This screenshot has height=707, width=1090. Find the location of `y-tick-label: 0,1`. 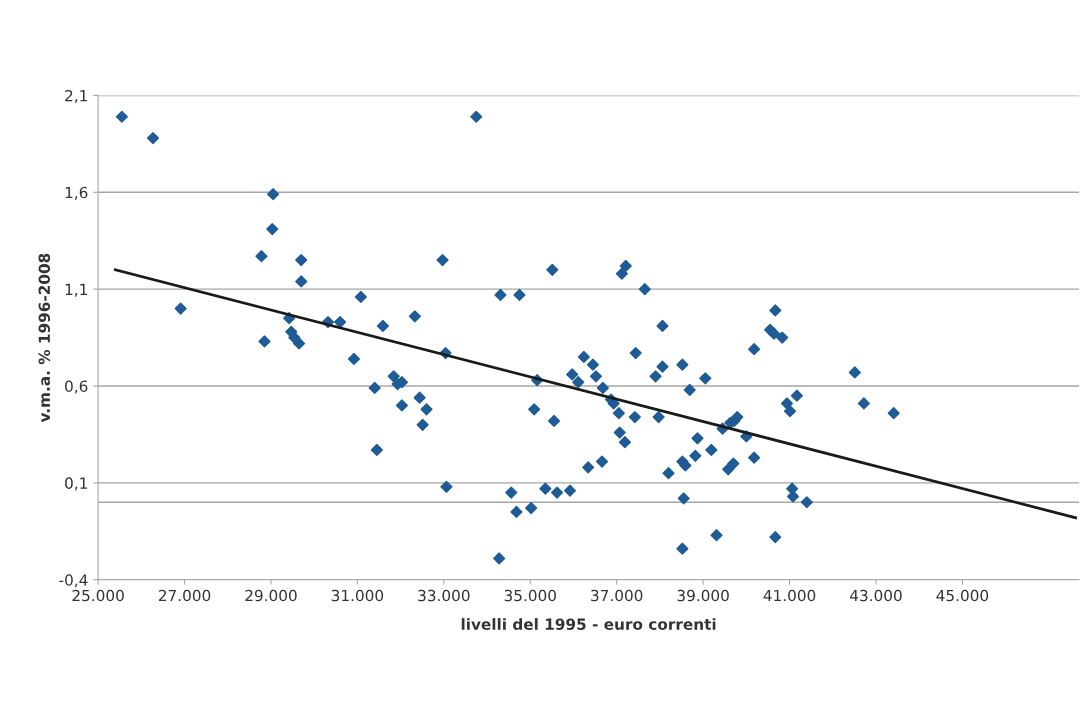

y-tick-label: 0,1 is located at coordinates (76, 484).